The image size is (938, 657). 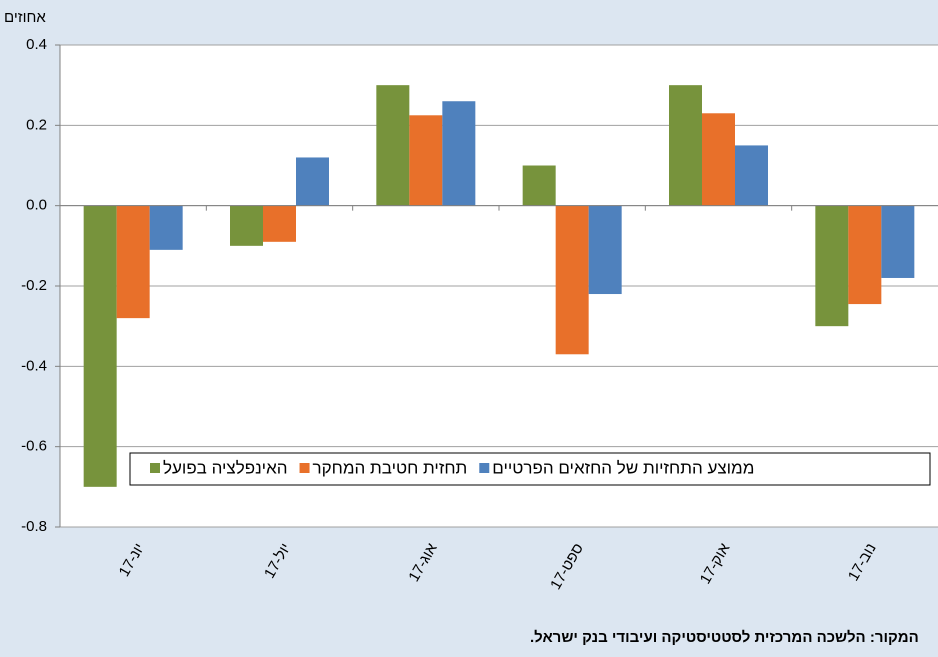 I want to click on y-tick-label: -0.8, so click(x=34, y=526).